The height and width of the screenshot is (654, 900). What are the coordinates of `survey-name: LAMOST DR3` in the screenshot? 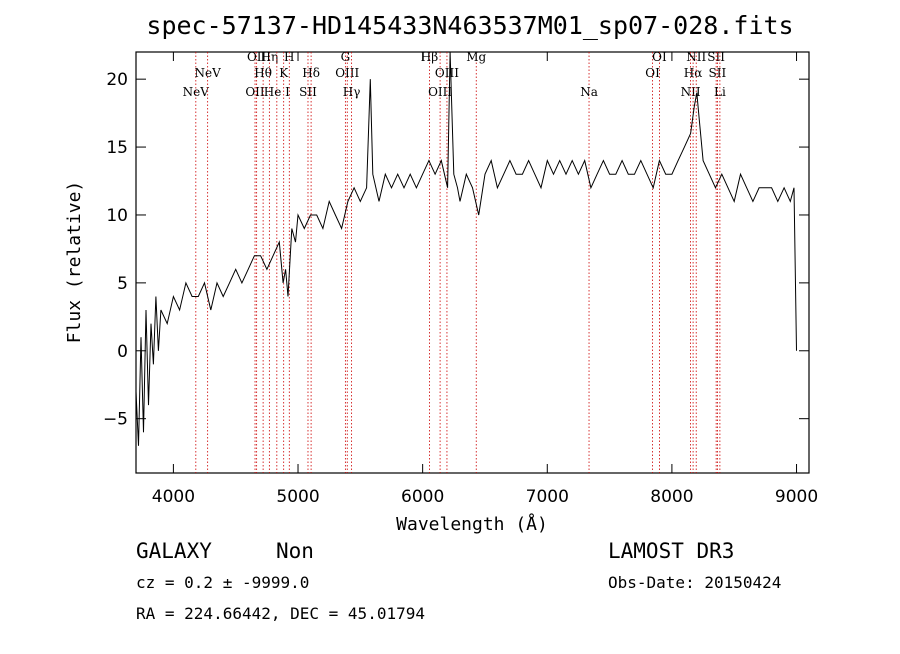 It's located at (671, 551).